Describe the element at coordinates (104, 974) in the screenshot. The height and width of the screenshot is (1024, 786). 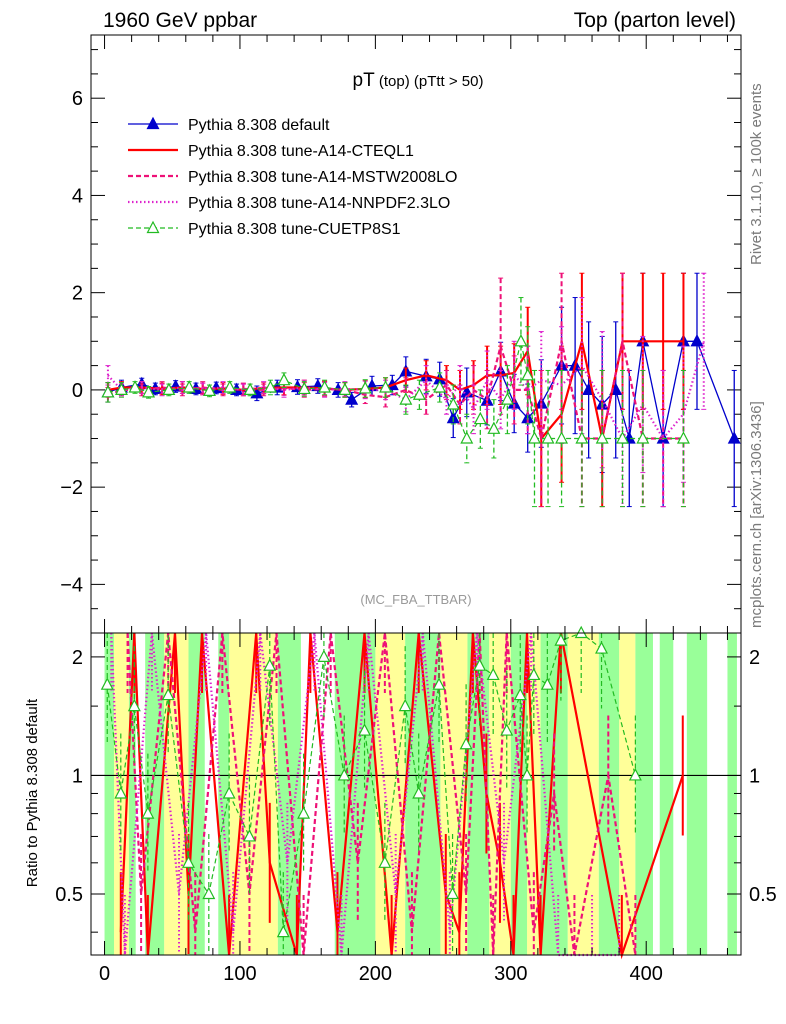
I see `ratio-x-tick-label: 0` at that location.